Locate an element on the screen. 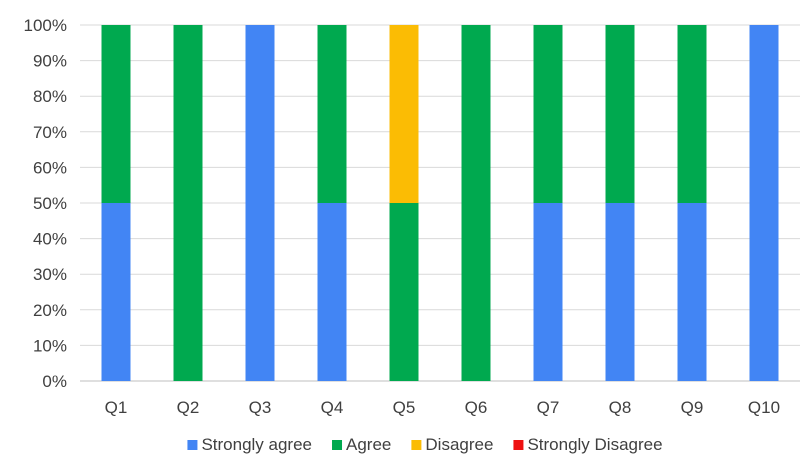 The width and height of the screenshot is (810, 459). y-tick-label: 100% is located at coordinates (45, 25).